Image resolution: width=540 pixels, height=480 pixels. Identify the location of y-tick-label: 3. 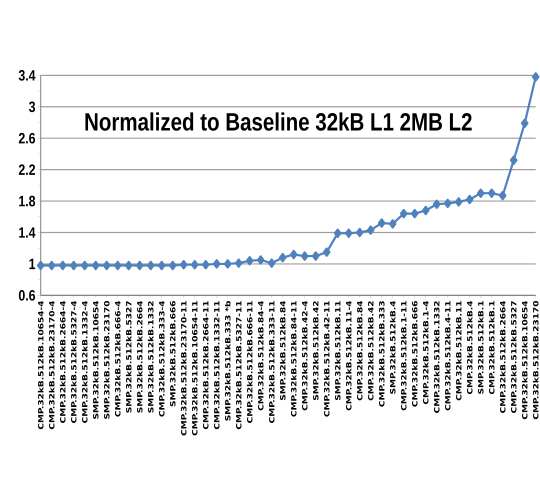
(32, 106).